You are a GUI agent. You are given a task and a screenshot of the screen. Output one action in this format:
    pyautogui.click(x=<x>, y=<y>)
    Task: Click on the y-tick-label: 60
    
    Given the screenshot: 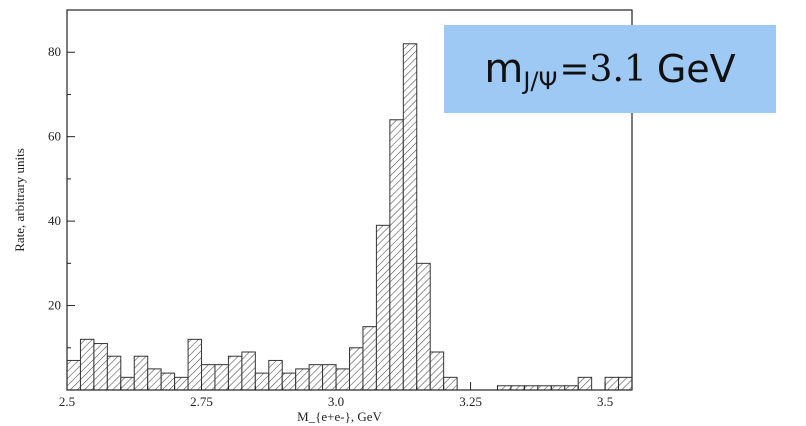 What is the action you would take?
    pyautogui.click(x=54, y=136)
    